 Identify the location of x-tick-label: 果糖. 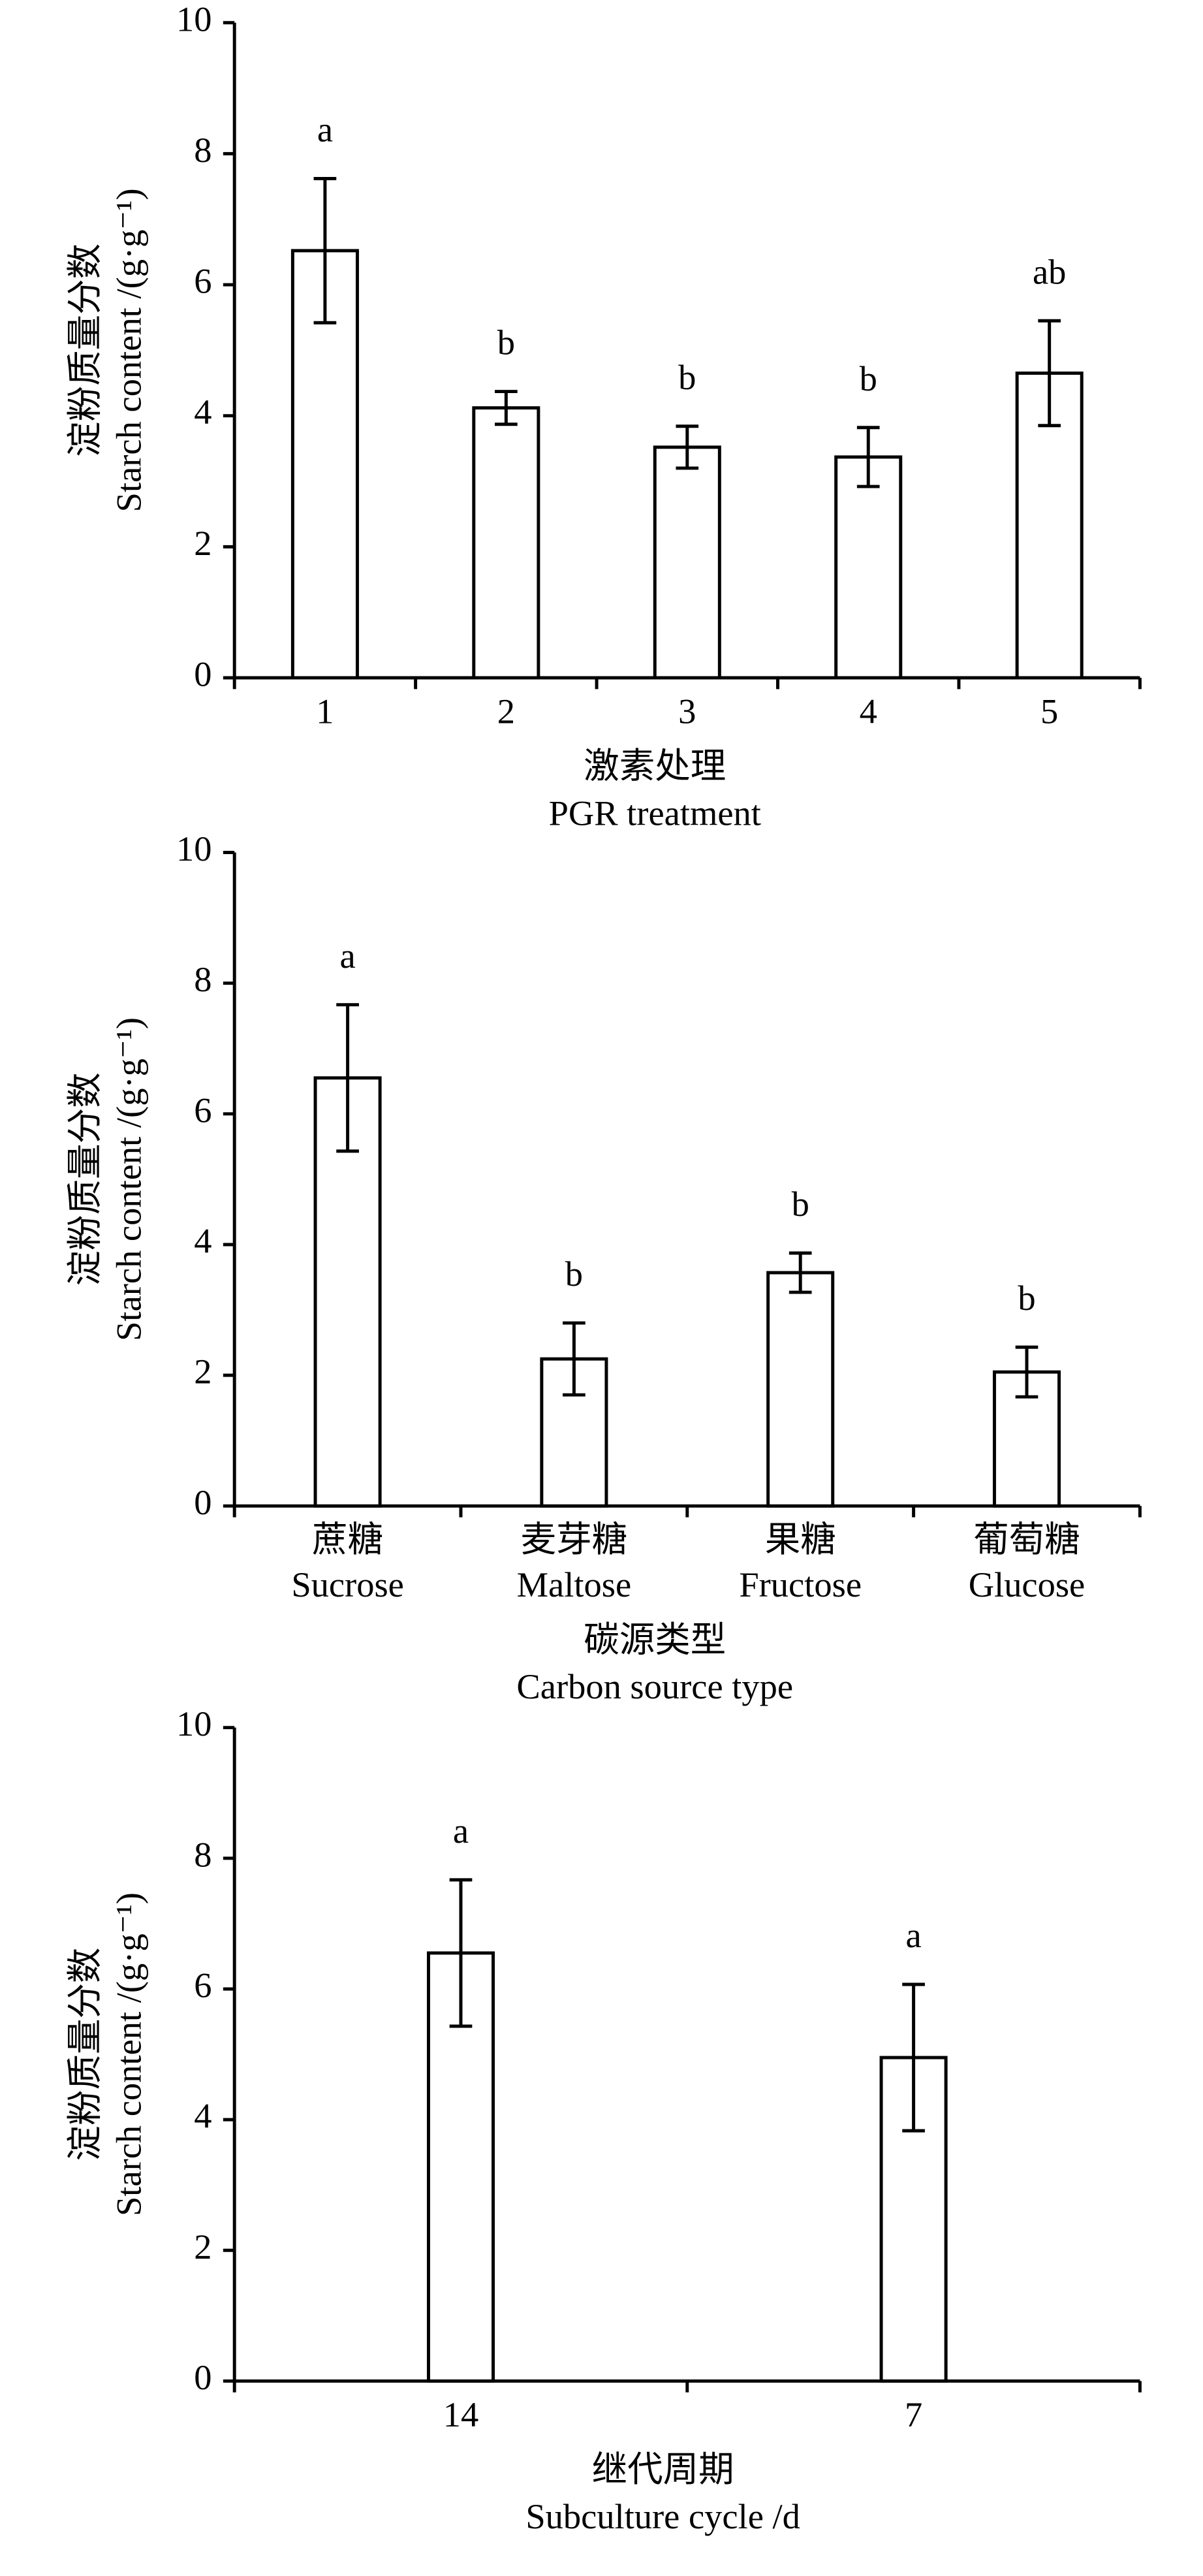
(800, 1539).